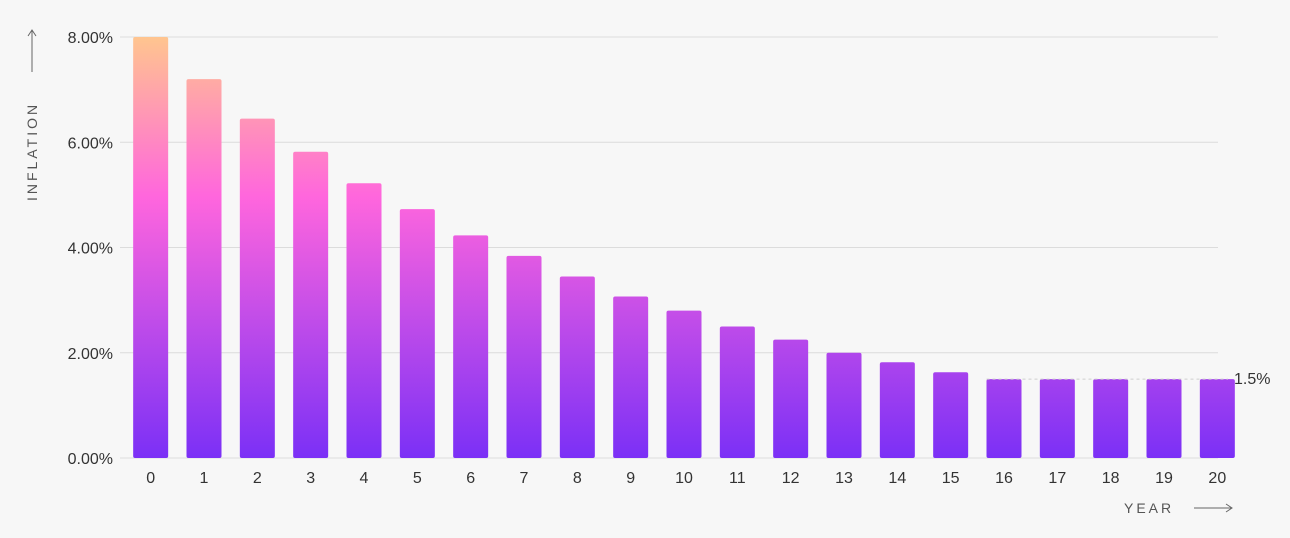  I want to click on y-tick-labels: 0.00% 2.00% 4.00% 6.00% 8.00%, so click(90, 249).